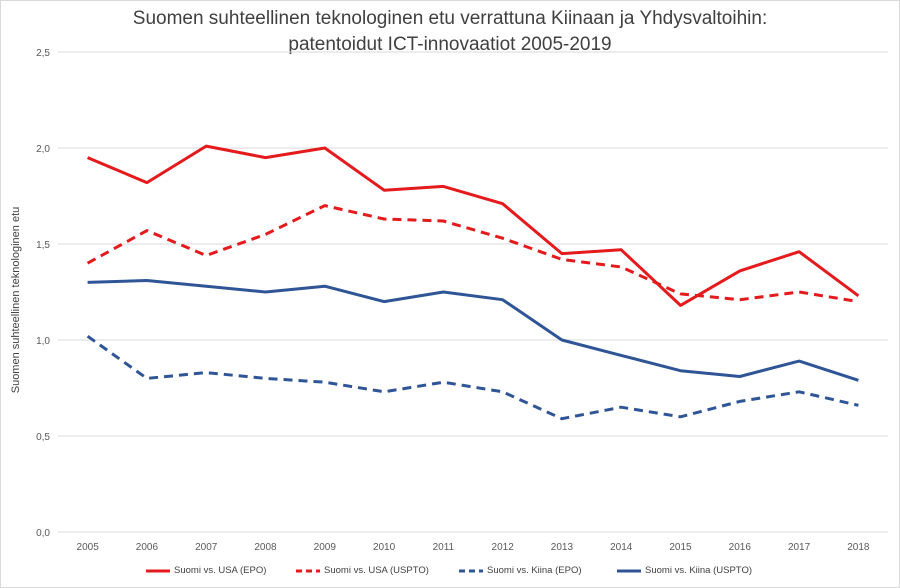 The image size is (900, 588). What do you see at coordinates (740, 547) in the screenshot?
I see `x-tick-label: 2016` at bounding box center [740, 547].